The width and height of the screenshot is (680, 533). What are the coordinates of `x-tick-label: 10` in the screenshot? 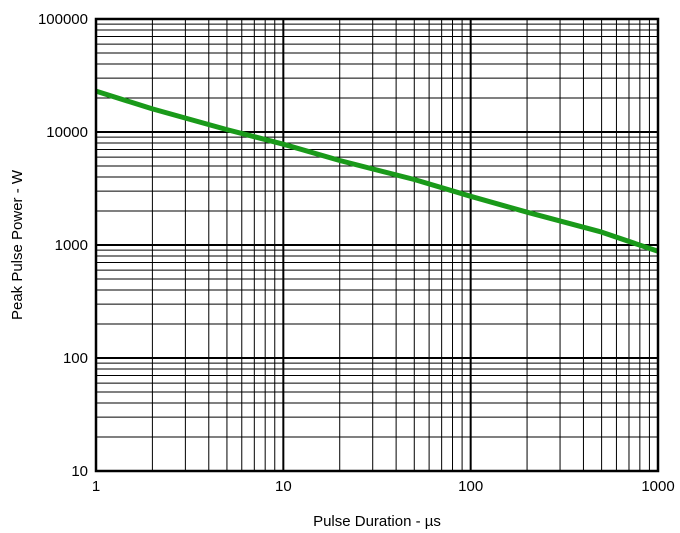 It's located at (283, 486).